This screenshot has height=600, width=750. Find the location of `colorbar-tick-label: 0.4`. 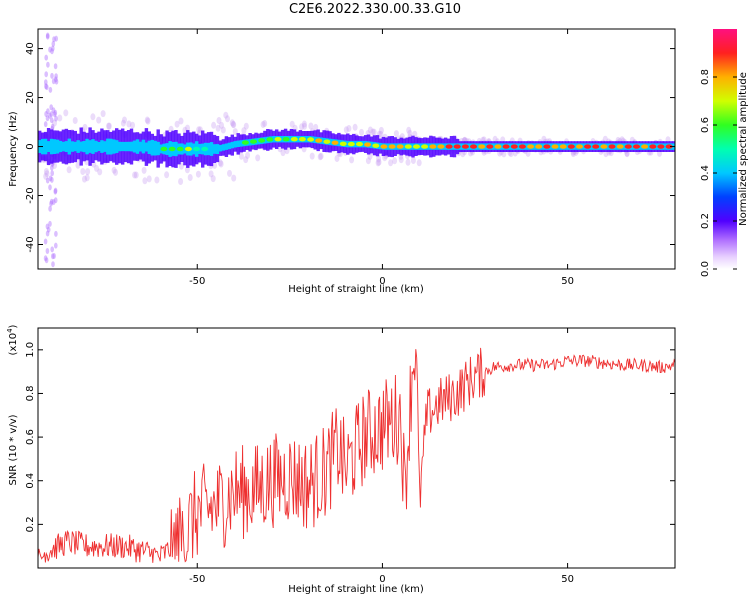

colorbar-tick-label: 0.4 is located at coordinates (705, 173).